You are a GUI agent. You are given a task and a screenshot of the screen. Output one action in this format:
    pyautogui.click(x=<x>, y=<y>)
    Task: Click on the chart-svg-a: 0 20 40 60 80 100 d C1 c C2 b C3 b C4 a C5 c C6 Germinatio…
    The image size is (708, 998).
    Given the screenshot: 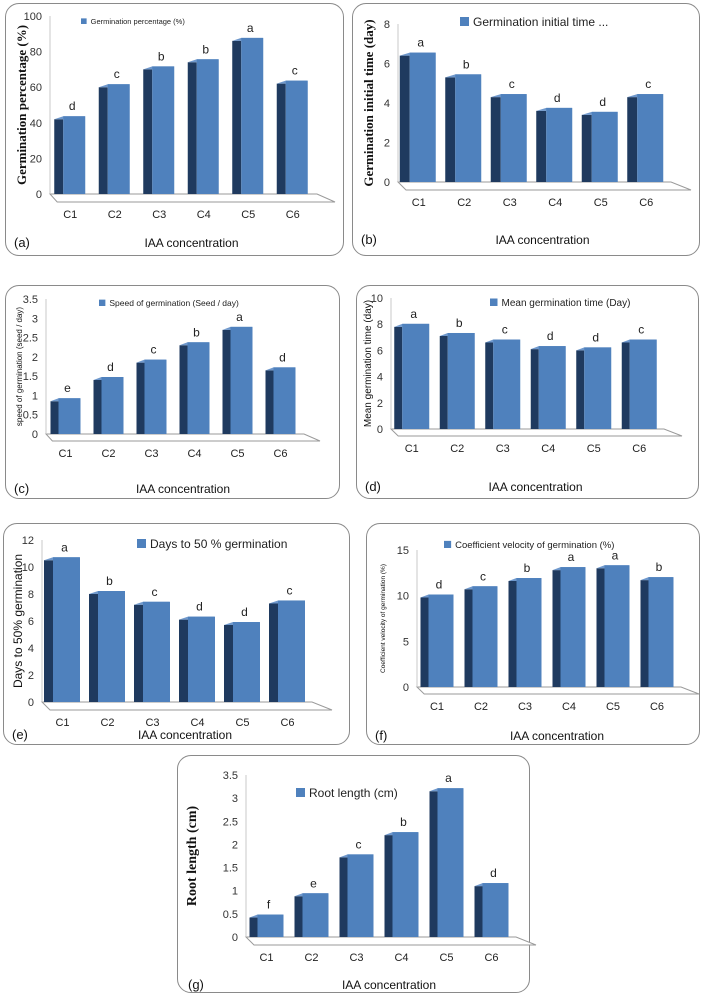 What is the action you would take?
    pyautogui.click(x=175, y=130)
    